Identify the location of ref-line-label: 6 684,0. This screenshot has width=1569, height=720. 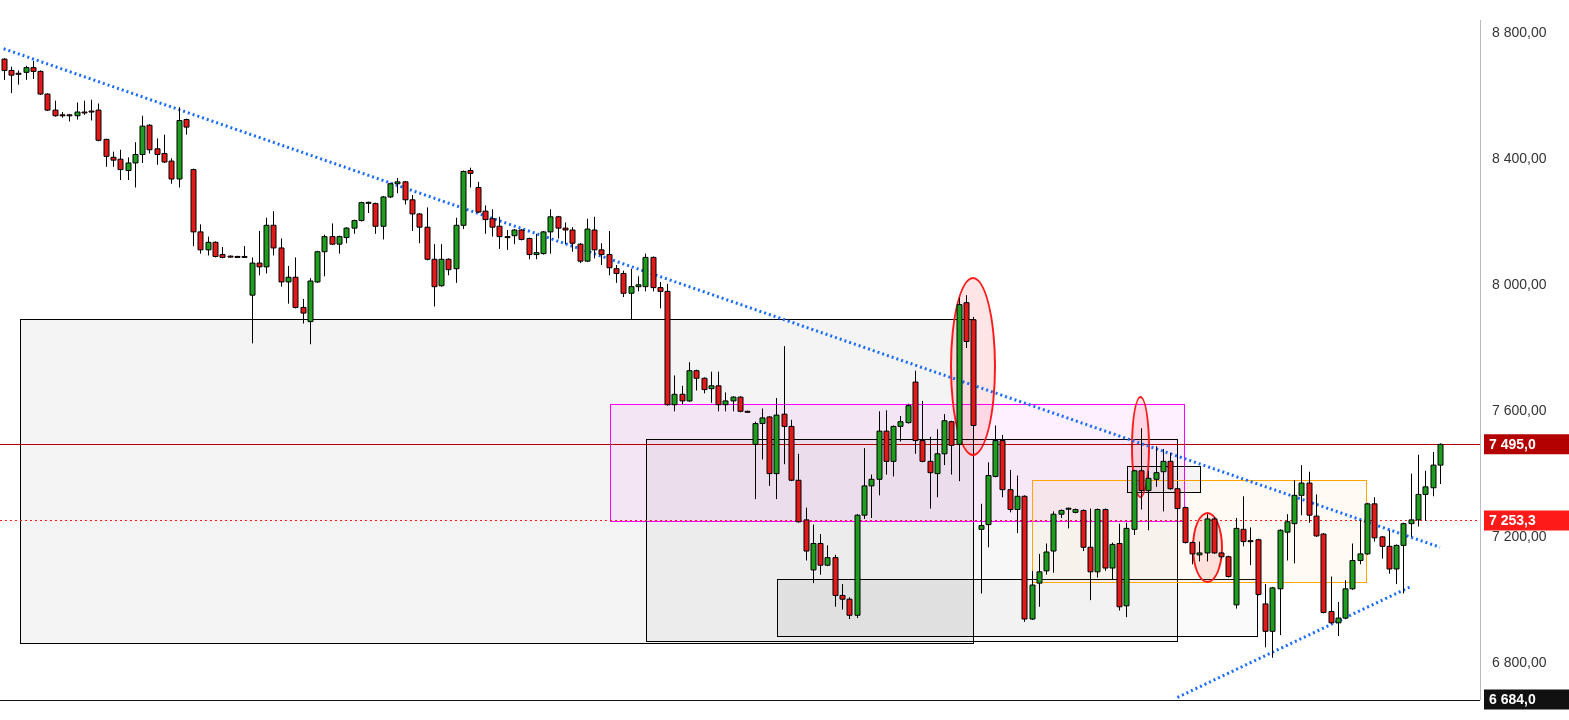
(1512, 698).